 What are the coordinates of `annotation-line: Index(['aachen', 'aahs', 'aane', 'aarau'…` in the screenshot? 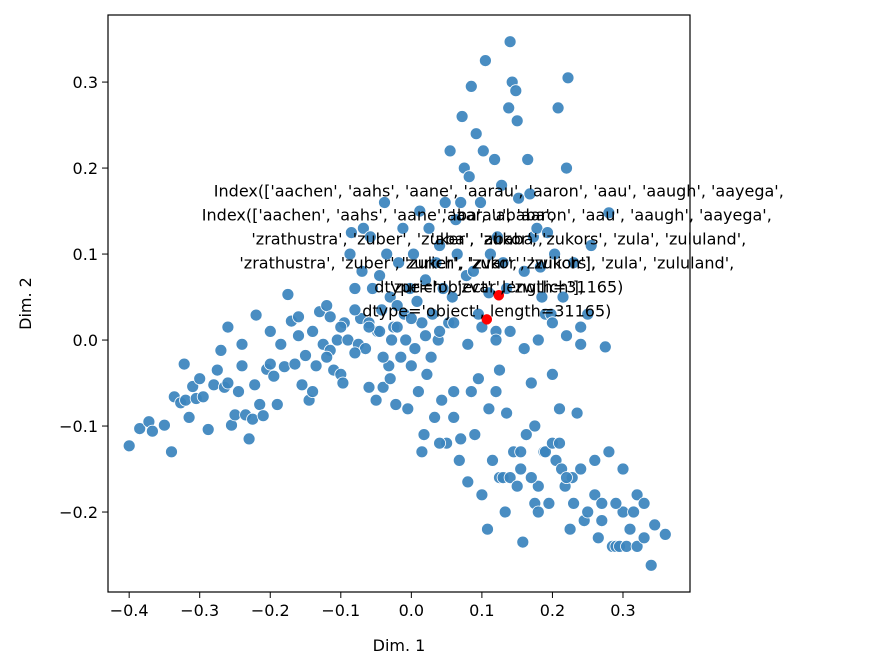 It's located at (499, 190).